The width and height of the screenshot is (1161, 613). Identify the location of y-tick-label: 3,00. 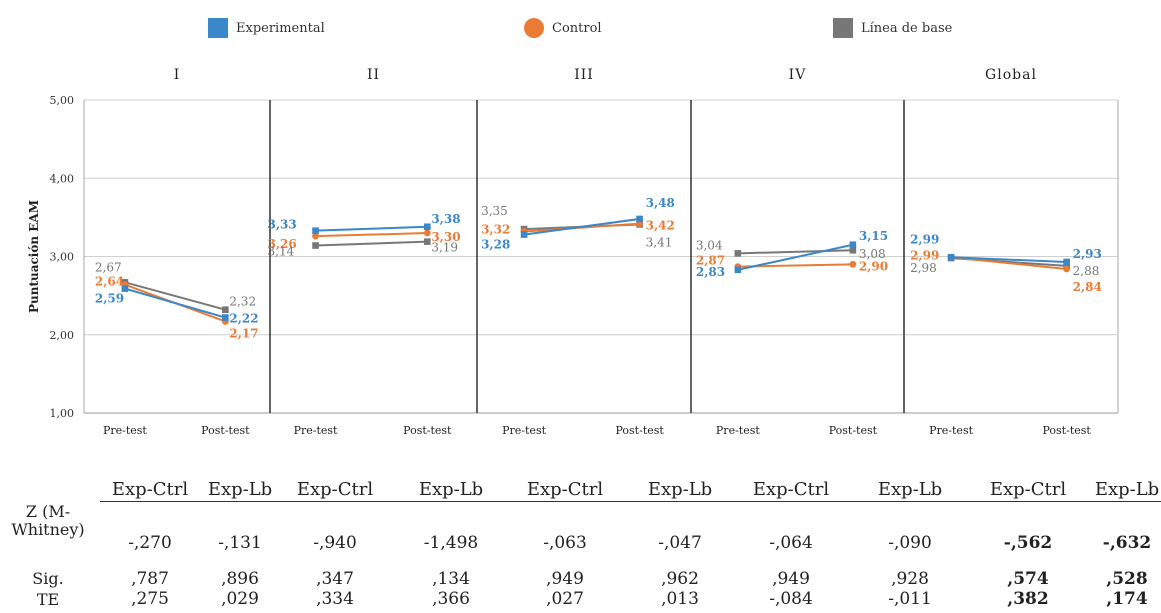
(62, 257).